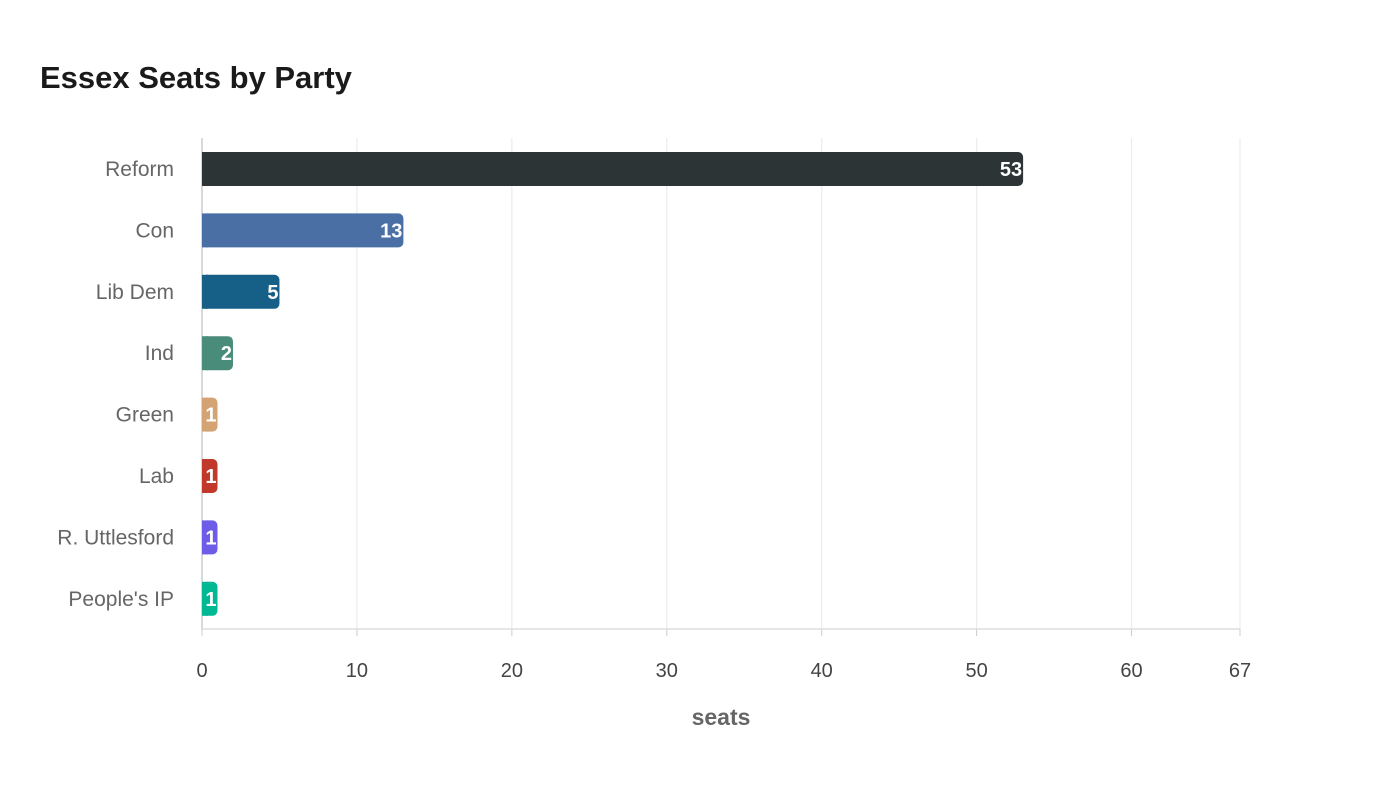 This screenshot has height=800, width=1400. Describe the element at coordinates (139, 169) in the screenshot. I see `category-label: Reform` at that location.